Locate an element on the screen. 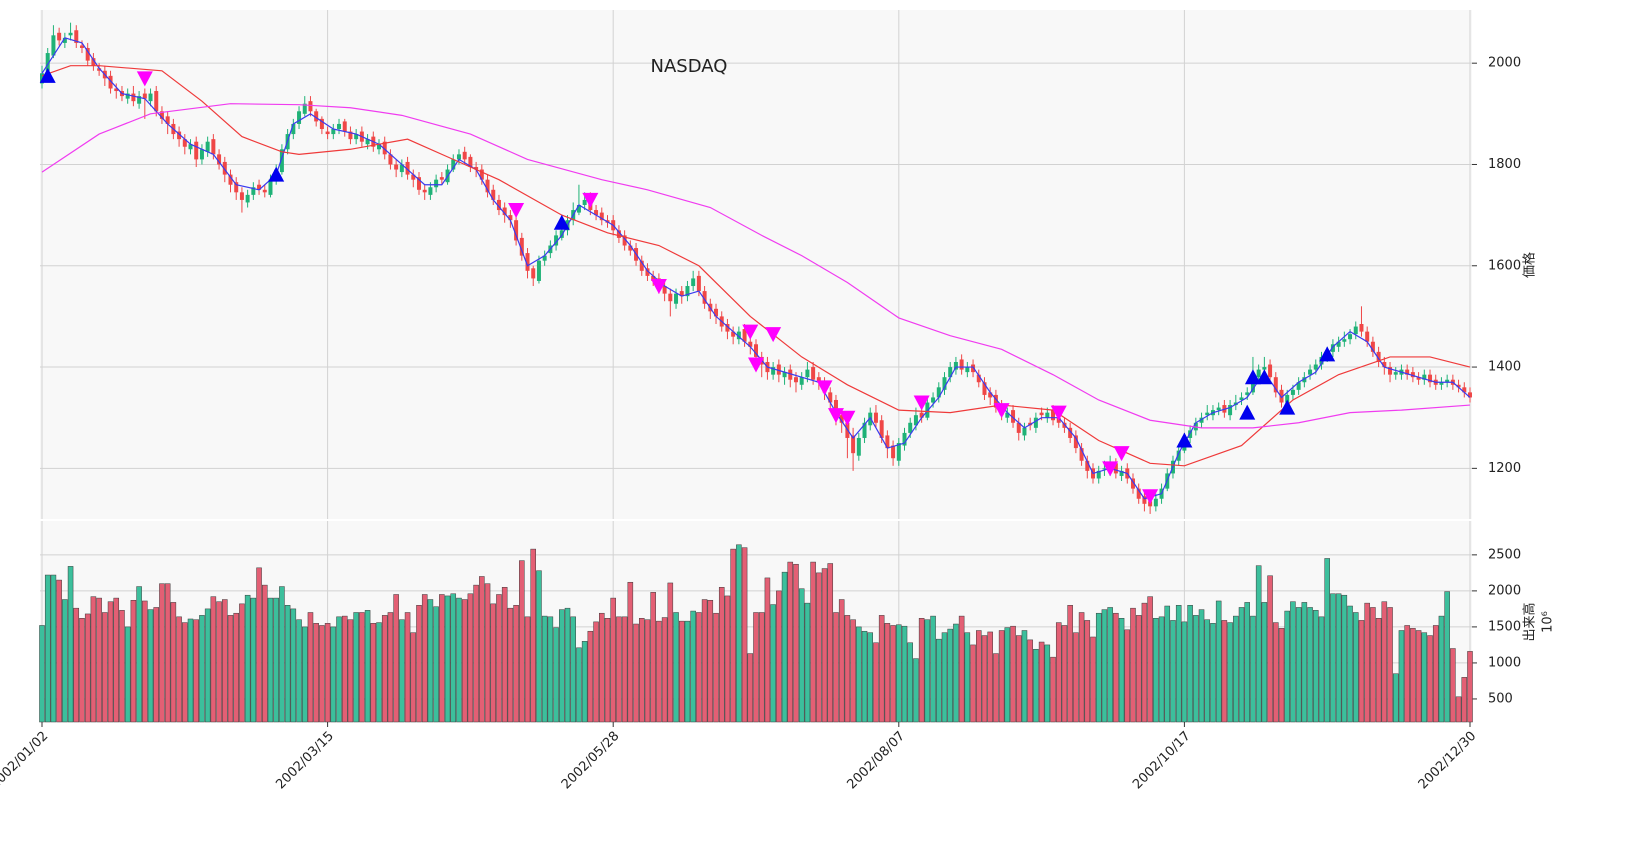 This screenshot has height=842, width=1633. x-tick-label: 2002/12/30 is located at coordinates (1448, 761).